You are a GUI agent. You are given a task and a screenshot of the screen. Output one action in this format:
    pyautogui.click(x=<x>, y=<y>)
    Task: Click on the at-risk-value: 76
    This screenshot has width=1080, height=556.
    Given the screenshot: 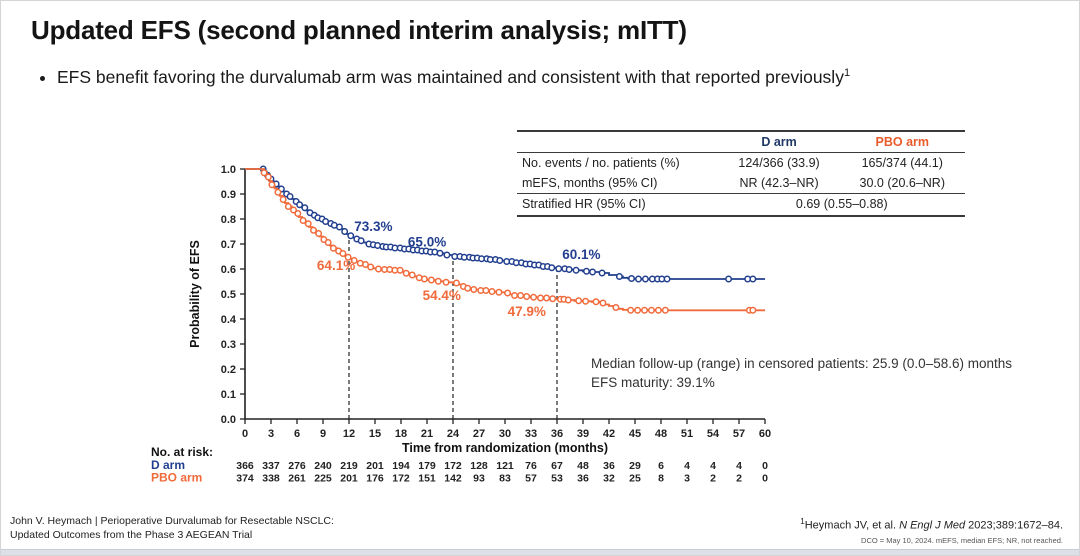 What is the action you would take?
    pyautogui.click(x=531, y=466)
    